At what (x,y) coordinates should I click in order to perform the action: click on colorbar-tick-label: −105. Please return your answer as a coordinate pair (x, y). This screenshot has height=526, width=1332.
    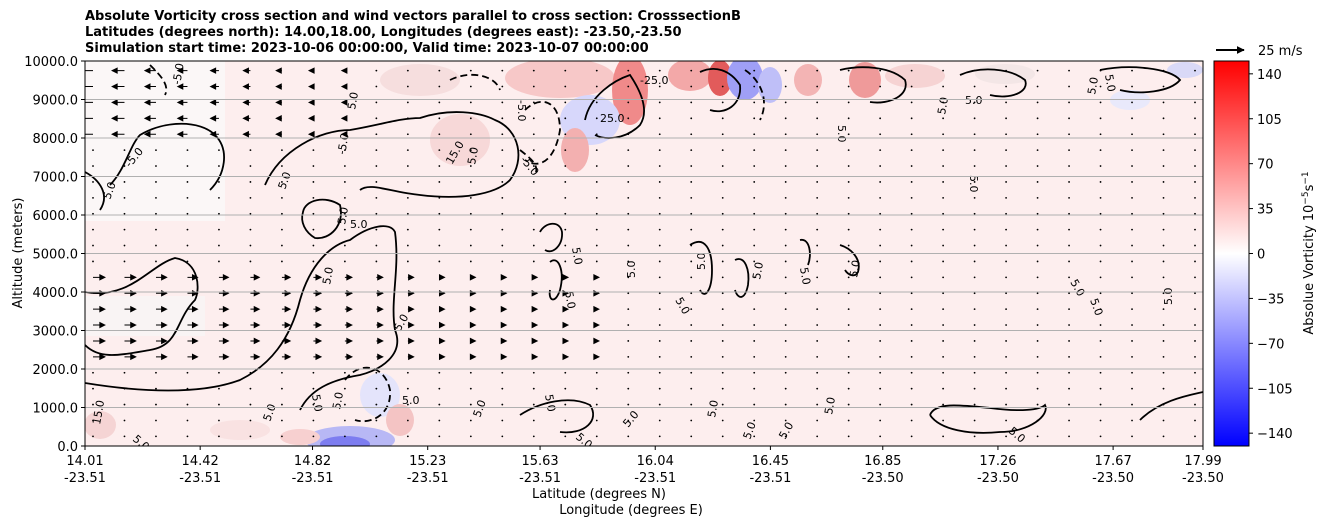
    Looking at the image, I should click on (1275, 389).